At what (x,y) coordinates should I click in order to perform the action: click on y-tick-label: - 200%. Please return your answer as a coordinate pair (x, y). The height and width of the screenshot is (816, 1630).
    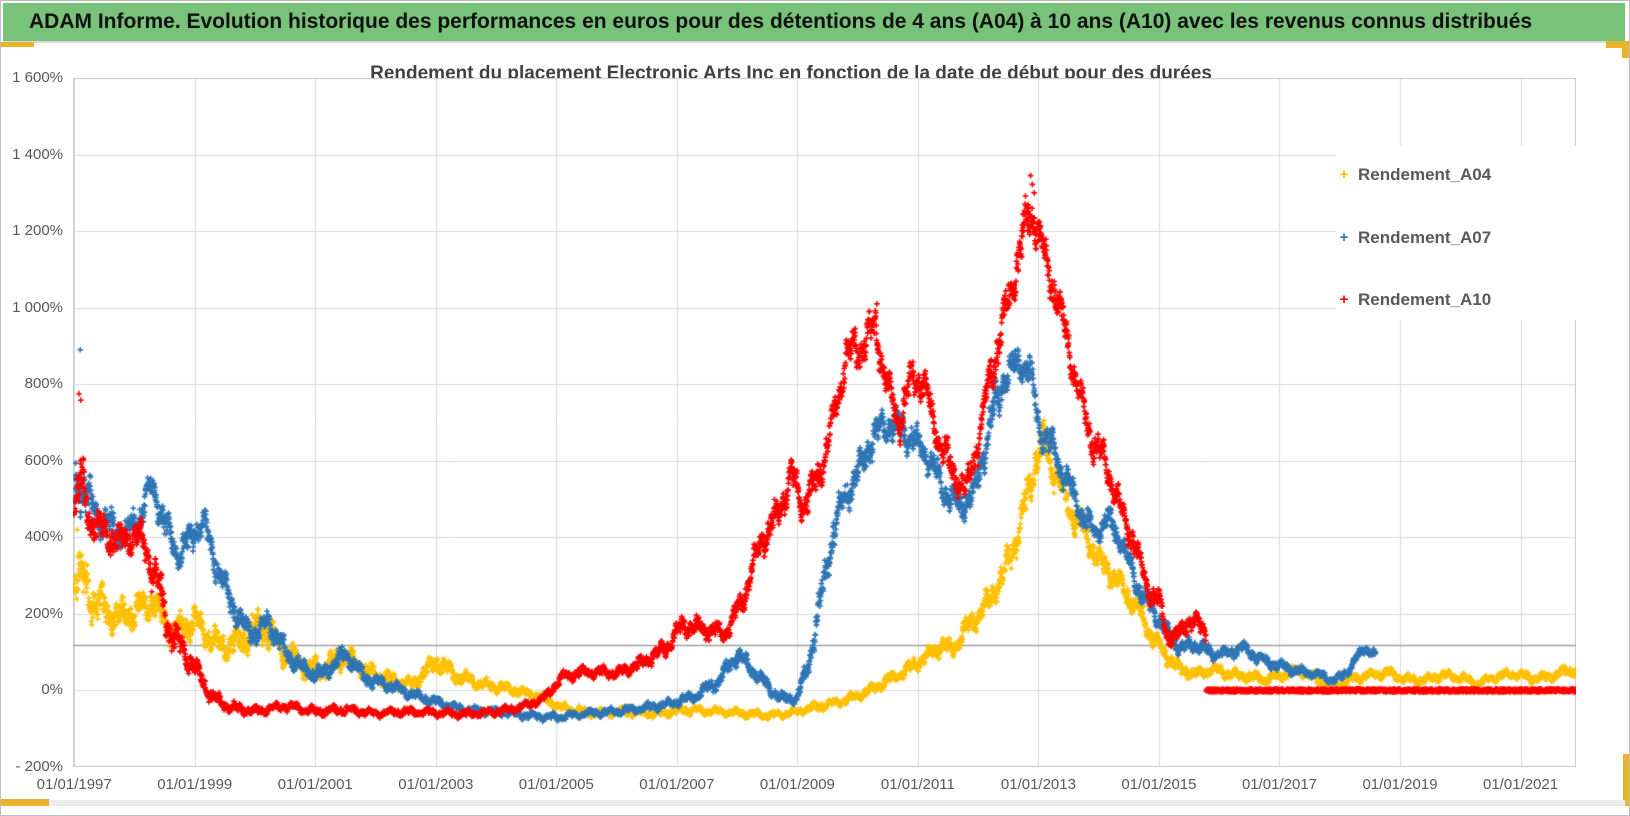
    Looking at the image, I should click on (39, 766).